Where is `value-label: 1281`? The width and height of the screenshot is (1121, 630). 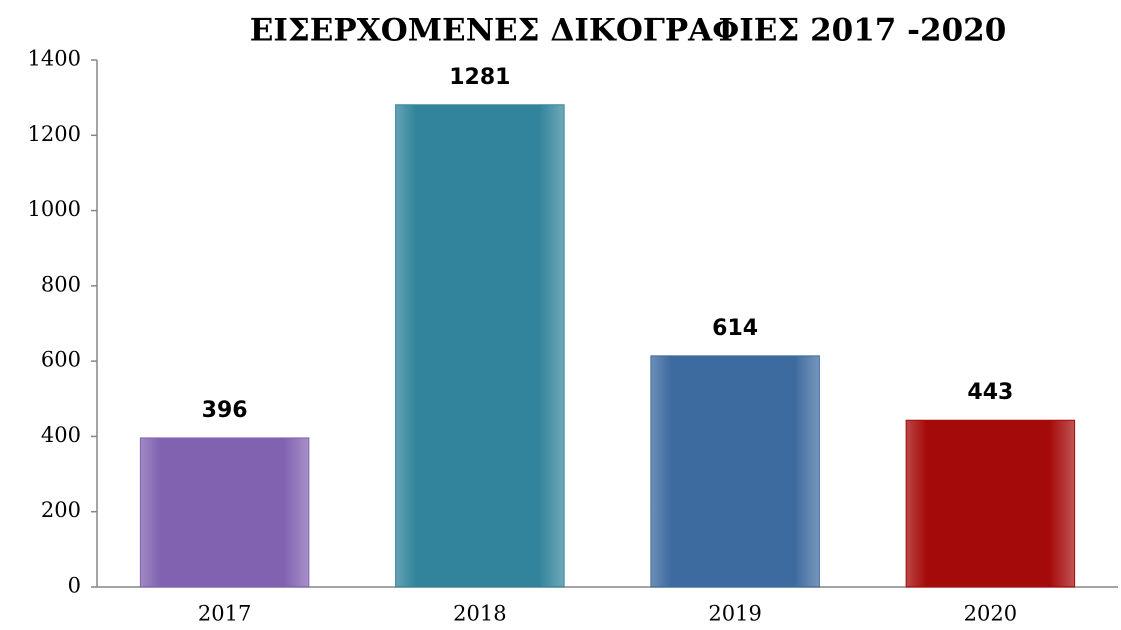
value-label: 1281 is located at coordinates (479, 77).